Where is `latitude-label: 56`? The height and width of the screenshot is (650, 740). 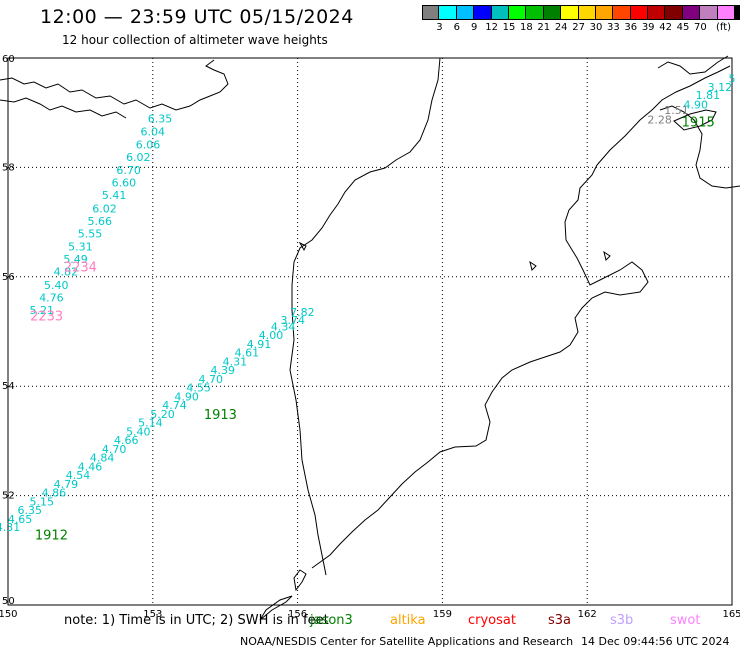
latitude-label: 56 is located at coordinates (8, 277).